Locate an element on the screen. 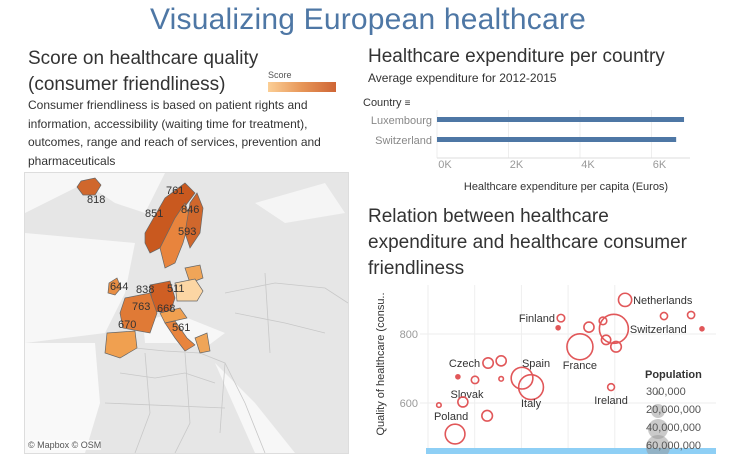  red-sea is located at coordinates (255, 408).